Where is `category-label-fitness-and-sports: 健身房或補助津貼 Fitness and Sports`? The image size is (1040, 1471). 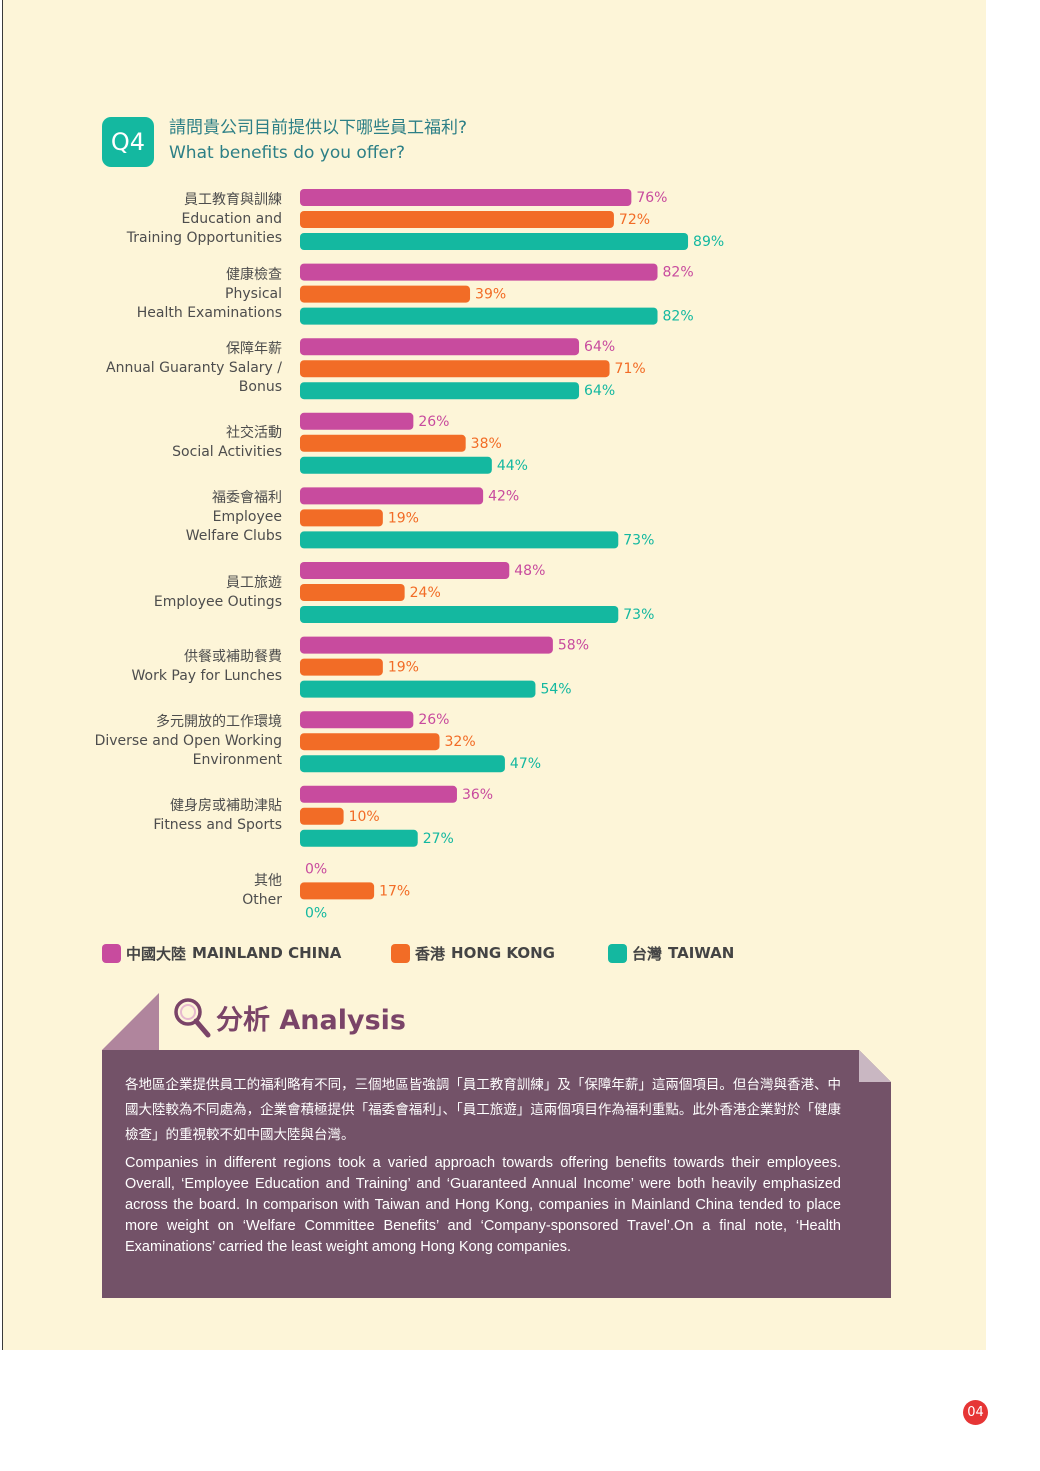
category-label-fitness-and-sports: 健身房或補助津貼 Fitness and Sports is located at coordinates (181, 816).